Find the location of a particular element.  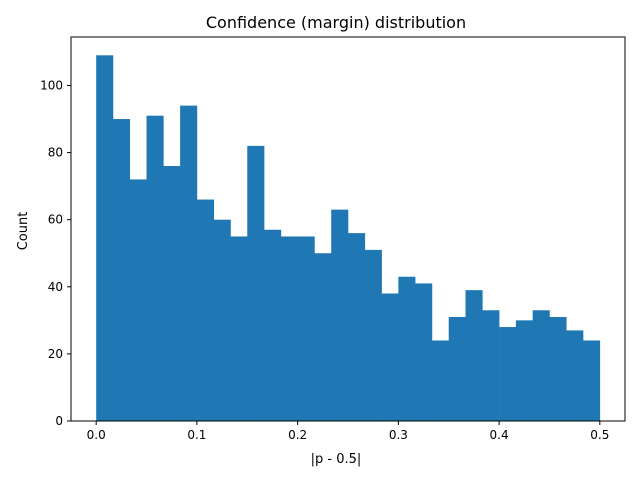

x-tick-label: 0.0 is located at coordinates (96, 435).